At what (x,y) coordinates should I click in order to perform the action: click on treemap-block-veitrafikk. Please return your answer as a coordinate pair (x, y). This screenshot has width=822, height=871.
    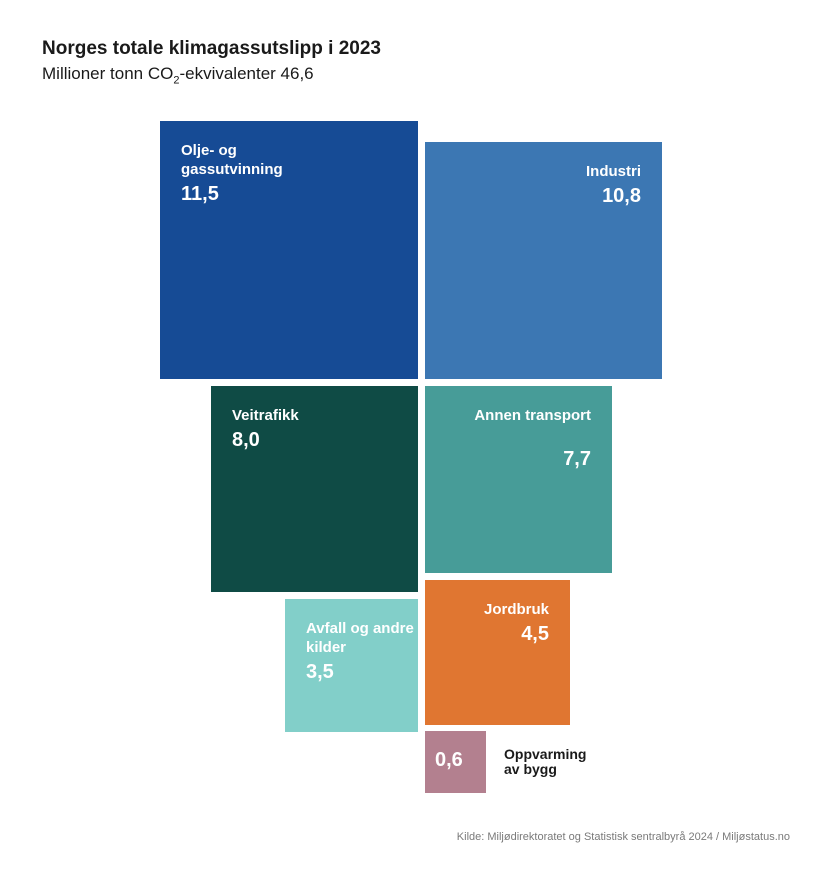
    Looking at the image, I should click on (314, 489).